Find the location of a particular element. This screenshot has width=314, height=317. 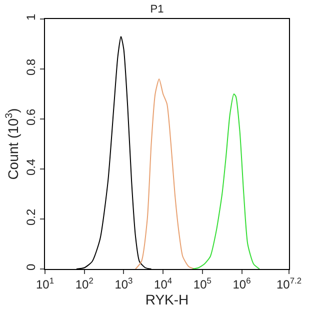

y-tick-label: 1 is located at coordinates (31, 17).